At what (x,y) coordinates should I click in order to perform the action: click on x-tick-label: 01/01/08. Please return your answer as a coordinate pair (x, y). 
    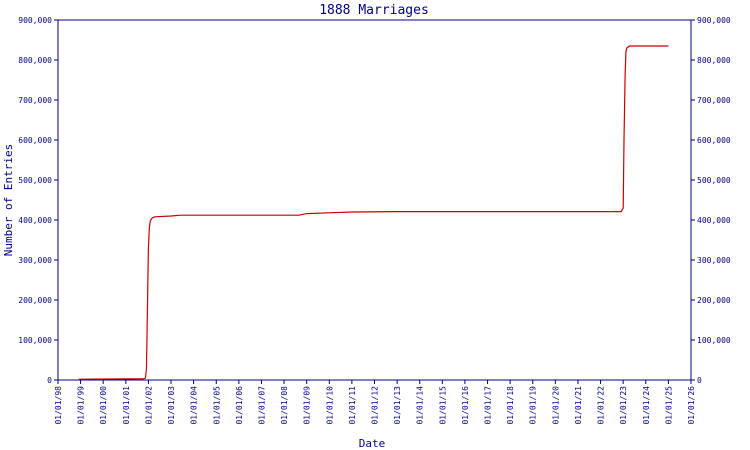
    Looking at the image, I should click on (284, 405).